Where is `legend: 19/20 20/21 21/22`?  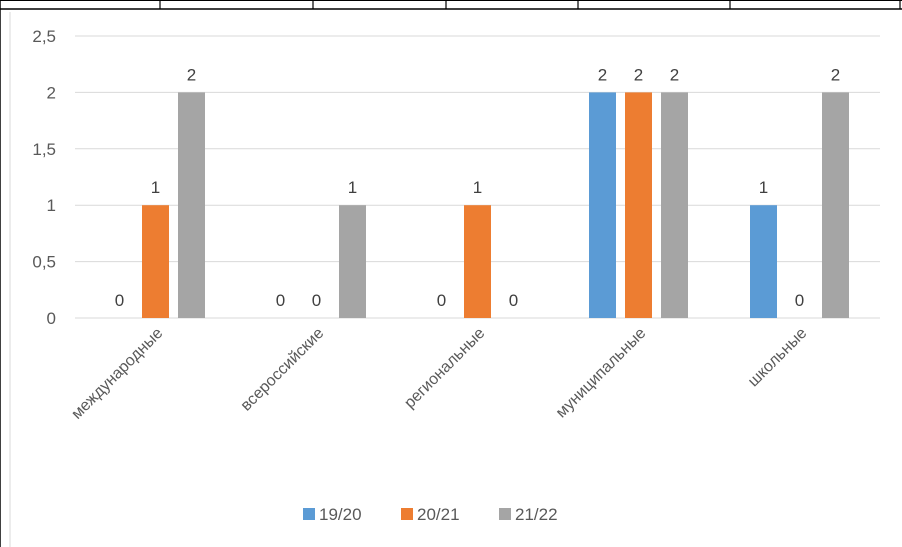
legend: 19/20 20/21 21/22 is located at coordinates (430, 514).